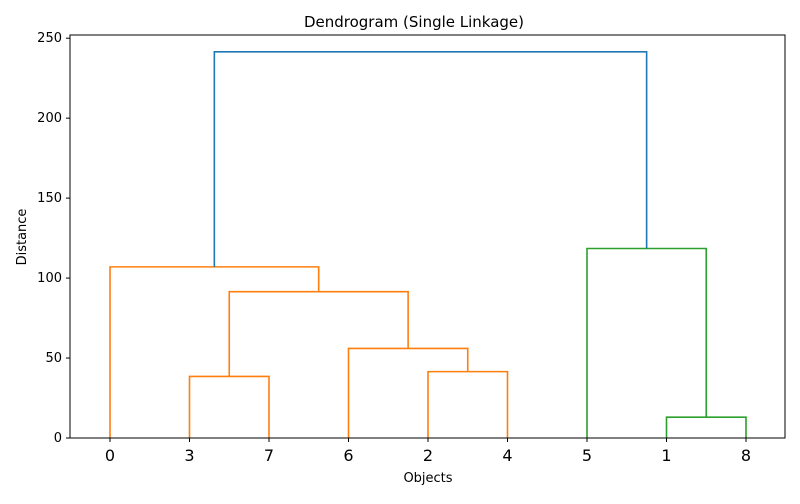 This screenshot has width=800, height=504. What do you see at coordinates (49, 278) in the screenshot?
I see `y-tick-label: 100` at bounding box center [49, 278].